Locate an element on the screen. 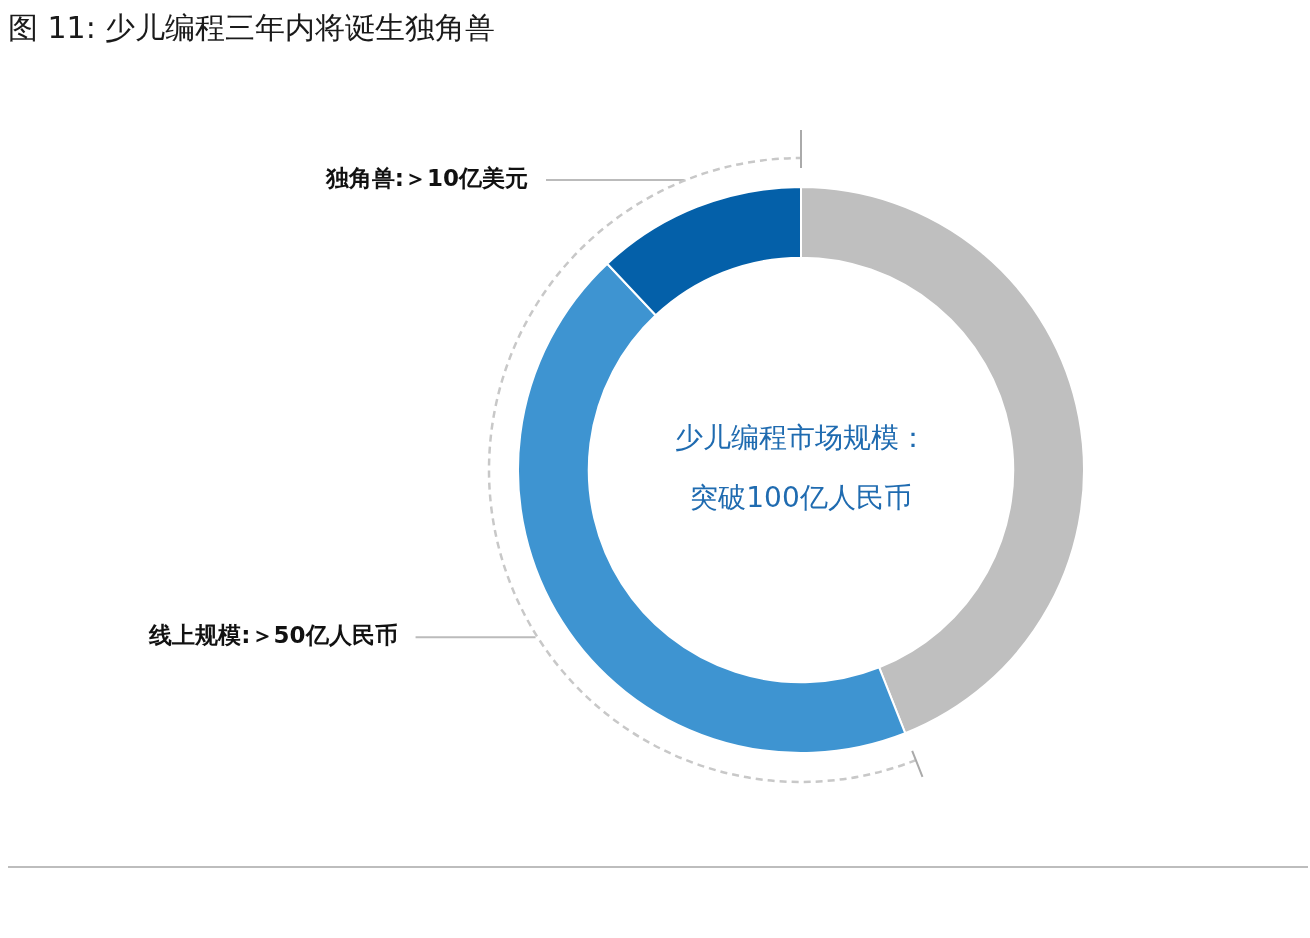 The width and height of the screenshot is (1310, 938). text: 突破100亿人民币 is located at coordinates (801, 498).